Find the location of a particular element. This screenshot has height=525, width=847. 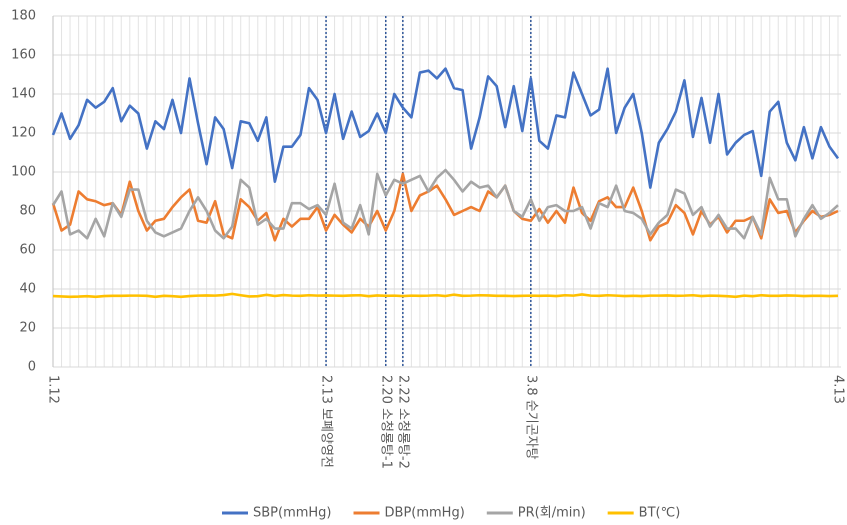

legend: SBP(mmHg) DBP(mmHg) PR(회/min) BT(℃) is located at coordinates (451, 513).